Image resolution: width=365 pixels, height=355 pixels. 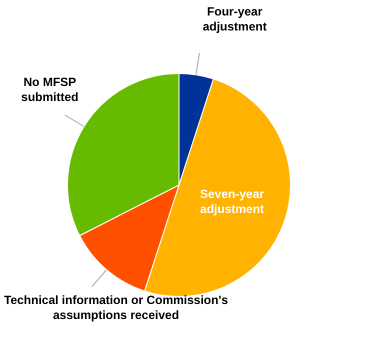 I want to click on slice-label: Four-year adjustment, so click(x=234, y=19).